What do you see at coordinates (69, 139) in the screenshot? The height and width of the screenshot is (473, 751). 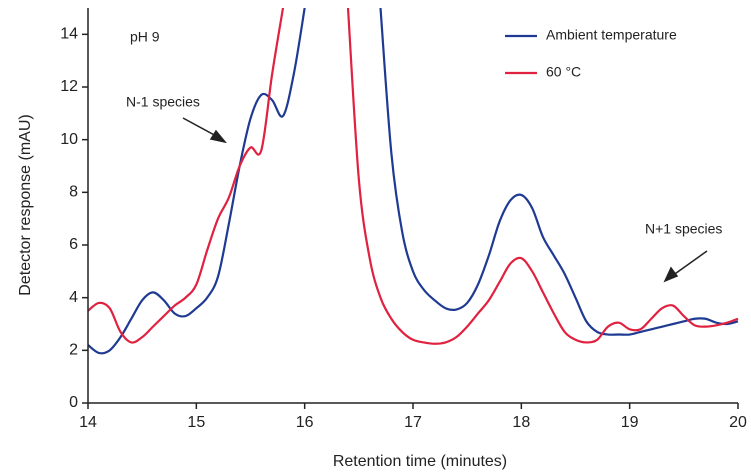 I see `y-tick-label: 10` at bounding box center [69, 139].